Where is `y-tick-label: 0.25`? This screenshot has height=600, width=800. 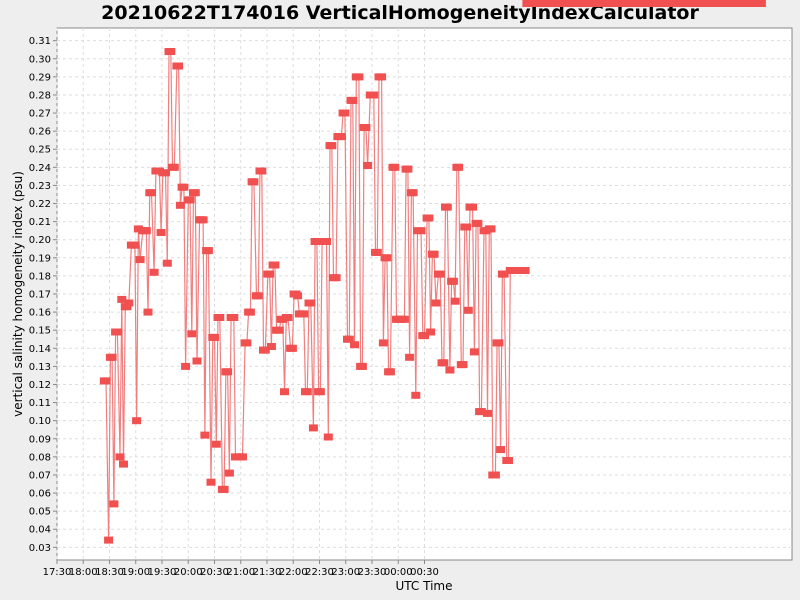 y-tick-label: 0.25 is located at coordinates (40, 150).